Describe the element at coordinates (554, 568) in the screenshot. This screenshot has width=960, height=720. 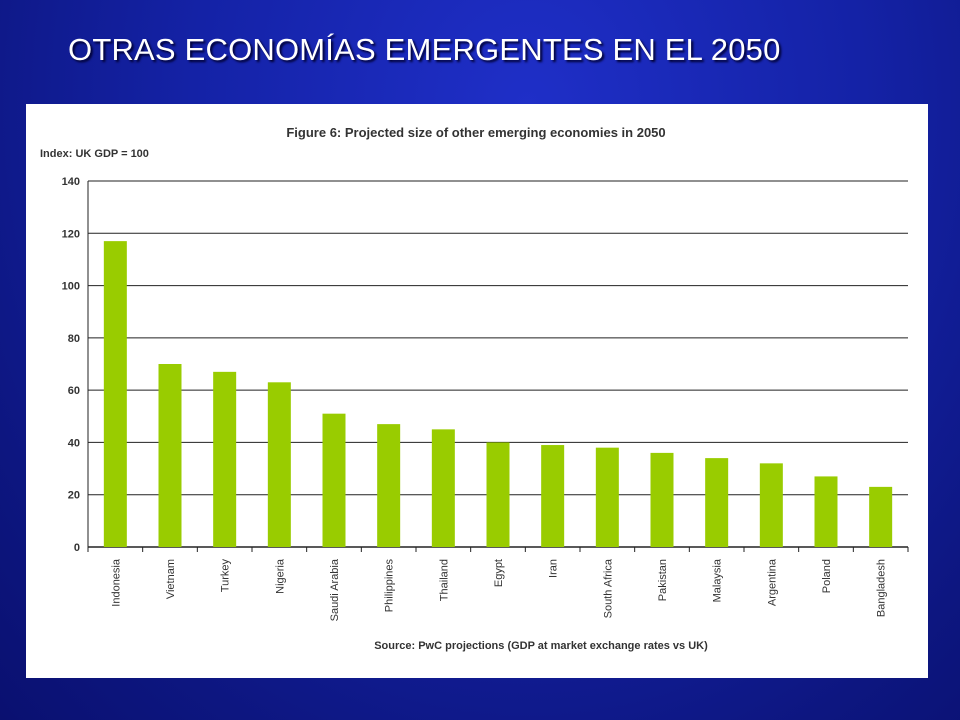
I see `x-tick-label: Iran` at that location.